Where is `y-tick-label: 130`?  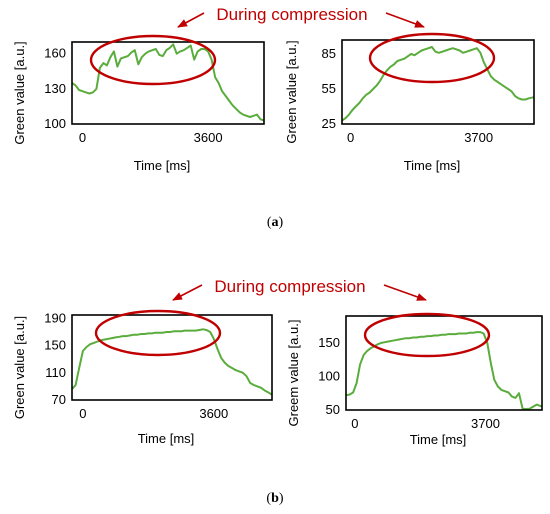 y-tick-label: 130 is located at coordinates (55, 88).